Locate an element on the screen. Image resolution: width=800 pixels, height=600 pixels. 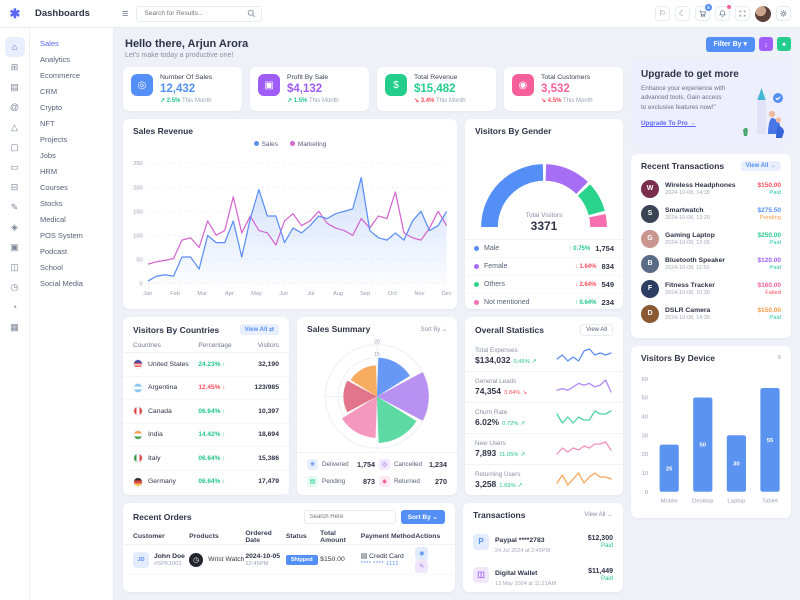
transaction-date: 2024-10-08, 14:35 is located at coordinates (687, 192).